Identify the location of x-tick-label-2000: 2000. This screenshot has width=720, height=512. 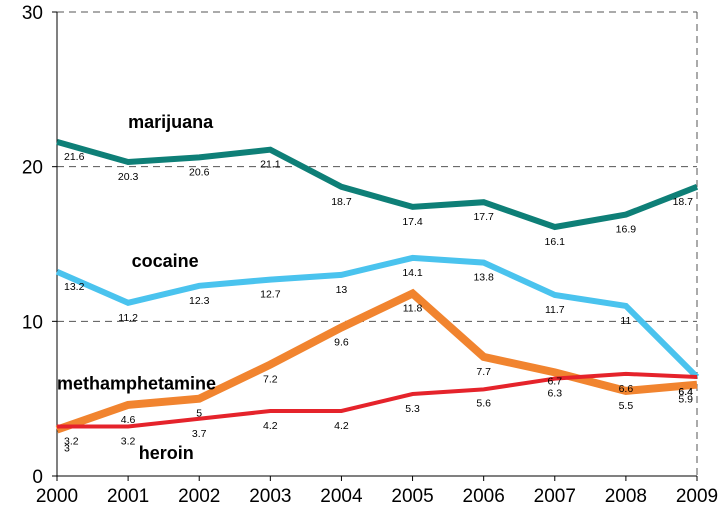
(57, 496).